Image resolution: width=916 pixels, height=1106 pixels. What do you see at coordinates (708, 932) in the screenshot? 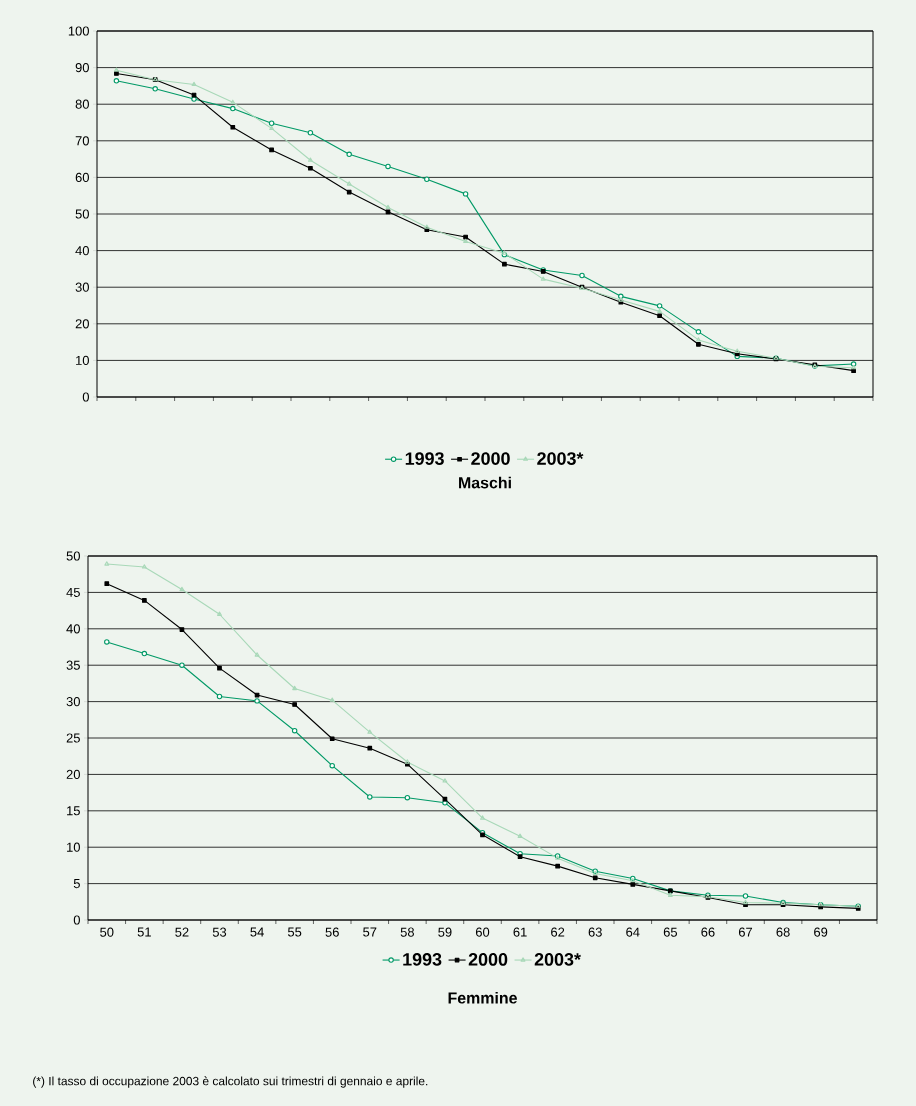
I see `x-tick-label: 66` at bounding box center [708, 932].